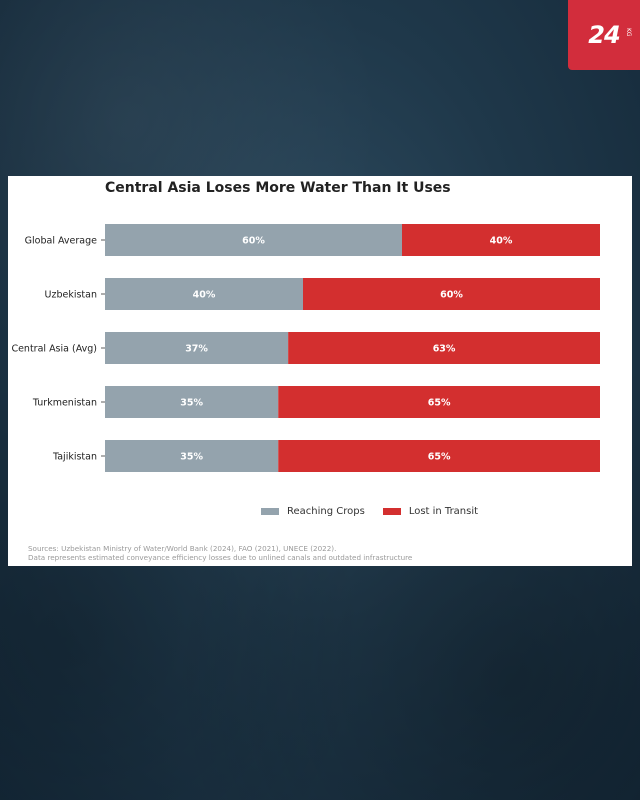 The image size is (640, 800). I want to click on data-label-lost-in-transit-central-asia-avg: 63%, so click(444, 349).